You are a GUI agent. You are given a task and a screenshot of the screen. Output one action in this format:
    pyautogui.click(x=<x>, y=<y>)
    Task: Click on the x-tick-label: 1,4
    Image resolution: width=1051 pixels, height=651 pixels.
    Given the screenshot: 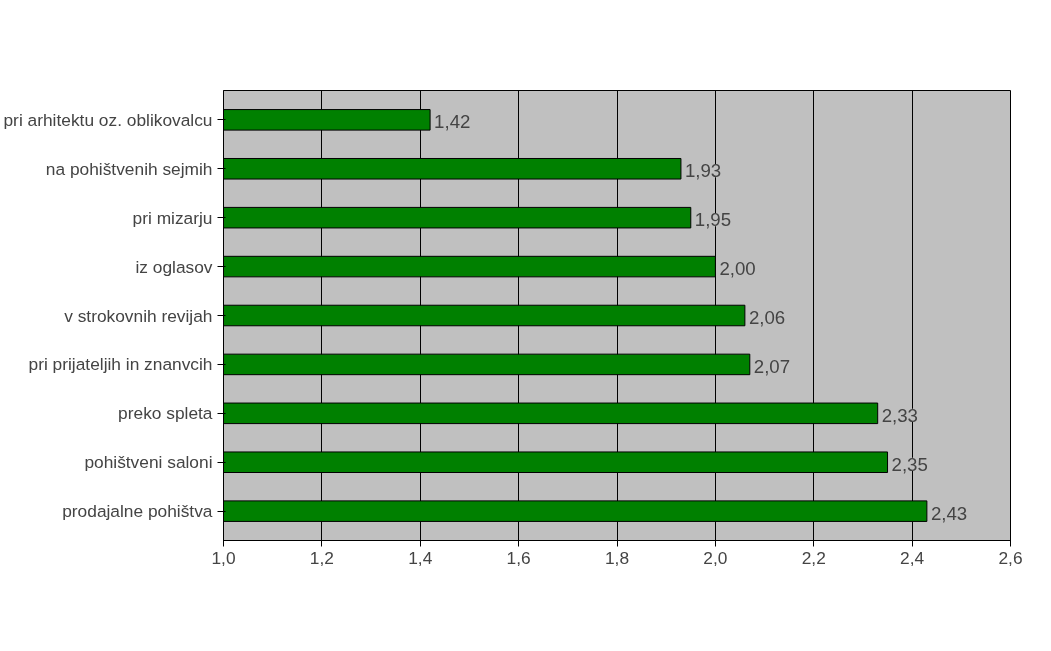 What is the action you would take?
    pyautogui.click(x=420, y=557)
    